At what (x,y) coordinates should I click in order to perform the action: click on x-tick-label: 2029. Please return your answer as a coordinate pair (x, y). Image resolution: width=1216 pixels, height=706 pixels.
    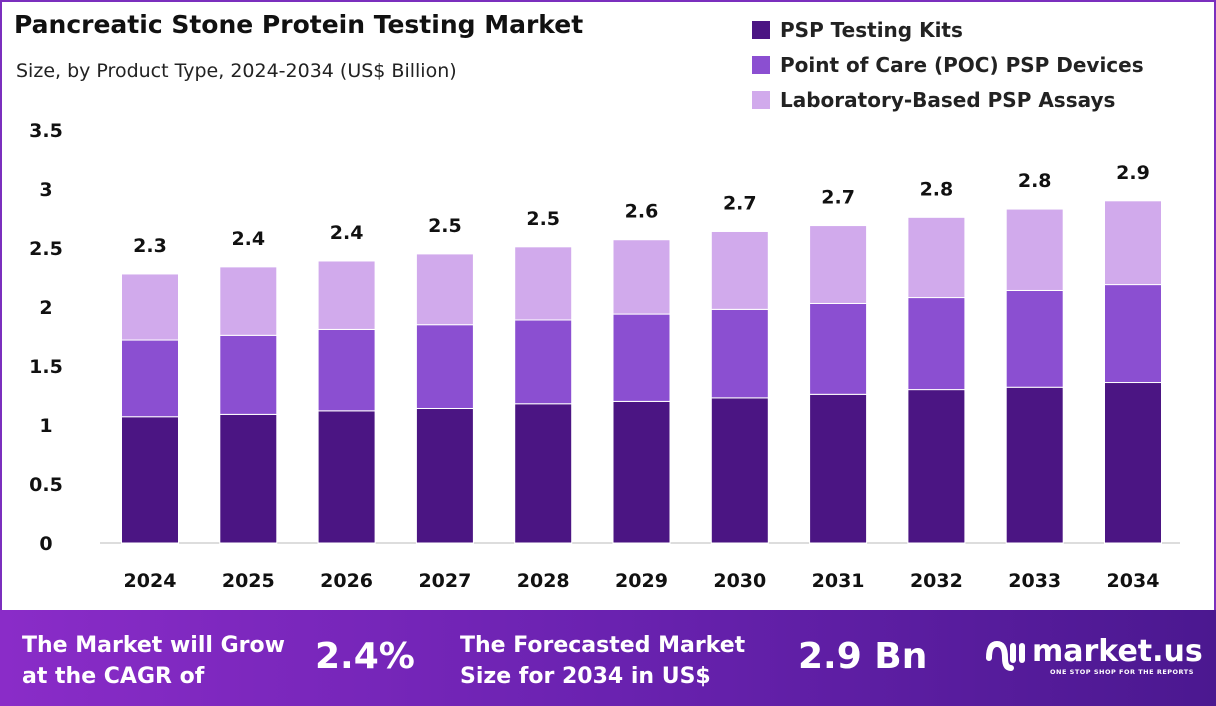
    Looking at the image, I should click on (641, 581).